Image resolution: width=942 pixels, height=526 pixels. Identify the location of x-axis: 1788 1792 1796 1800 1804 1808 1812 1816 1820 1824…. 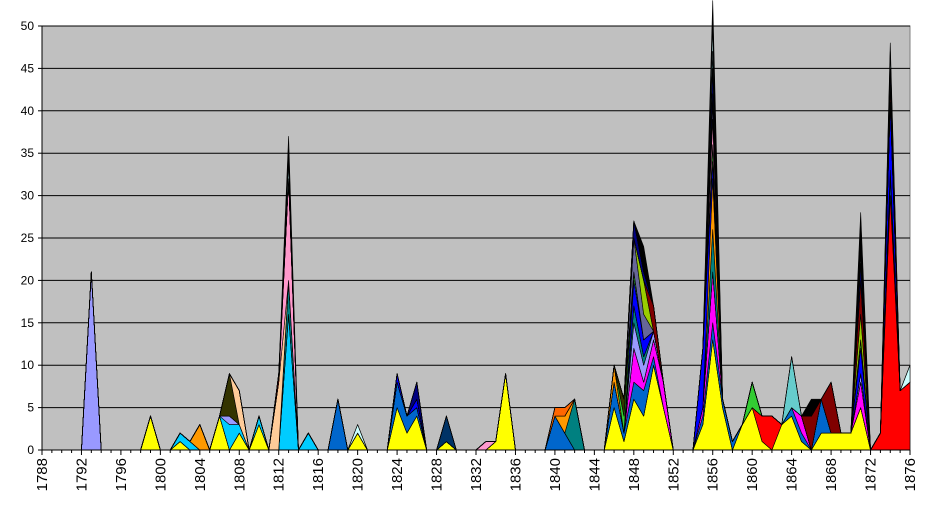
(476, 470).